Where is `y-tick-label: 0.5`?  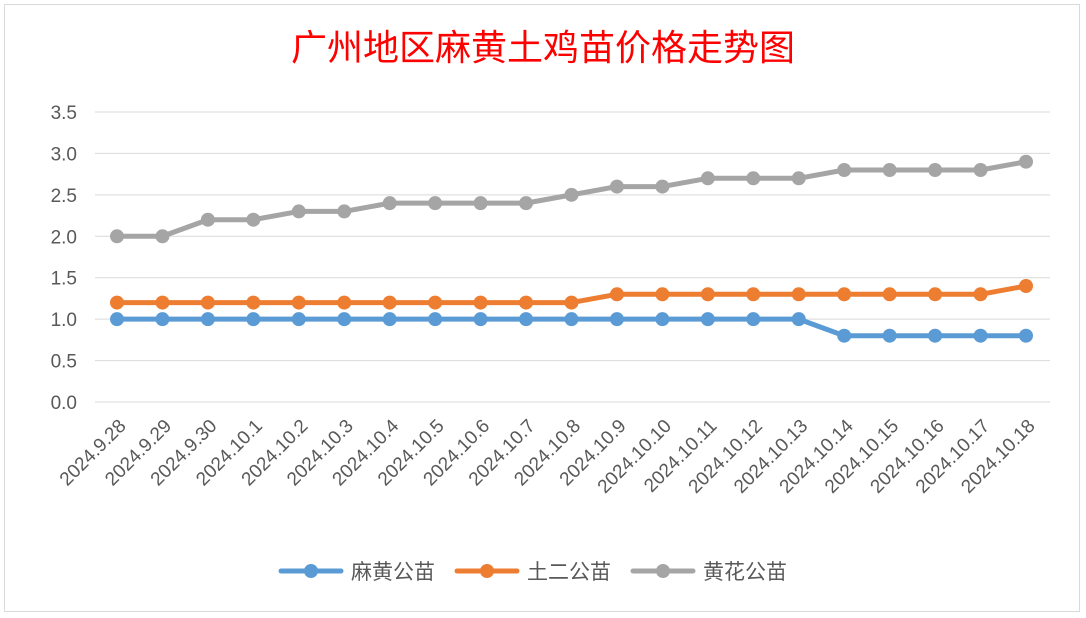 y-tick-label: 0.5 is located at coordinates (64, 362).